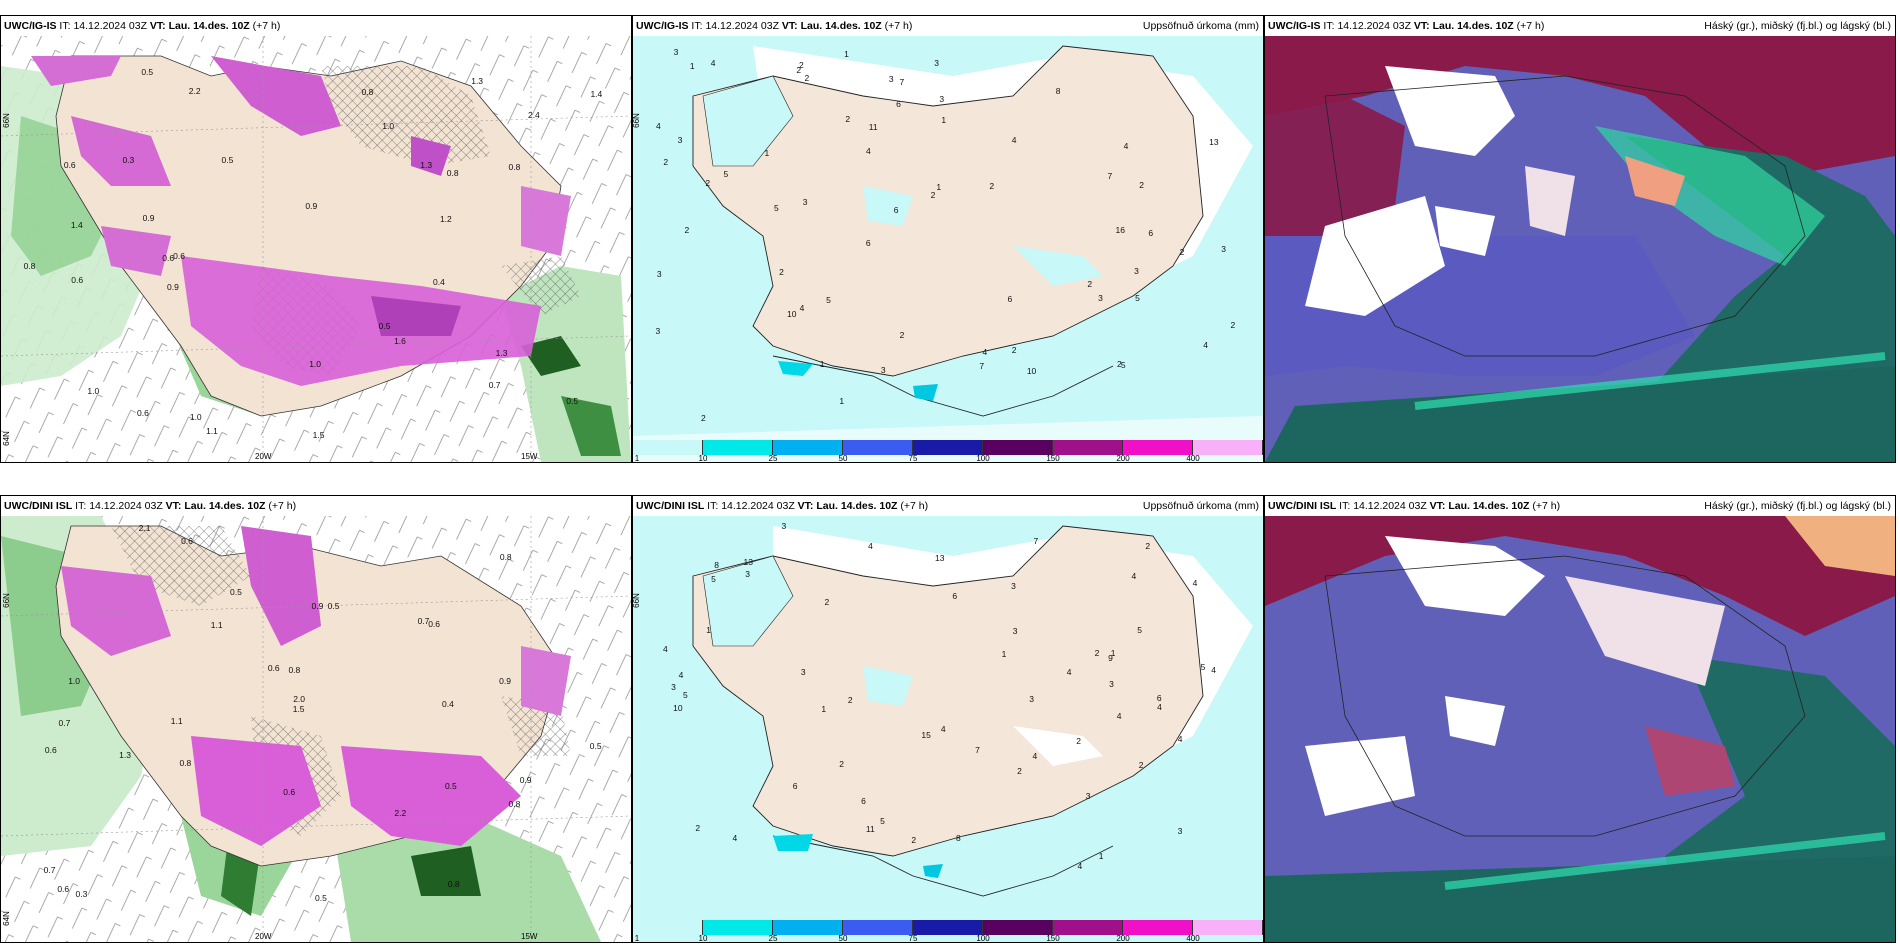  What do you see at coordinates (445, 218) in the screenshot?
I see `value-label: 1.2` at bounding box center [445, 218].